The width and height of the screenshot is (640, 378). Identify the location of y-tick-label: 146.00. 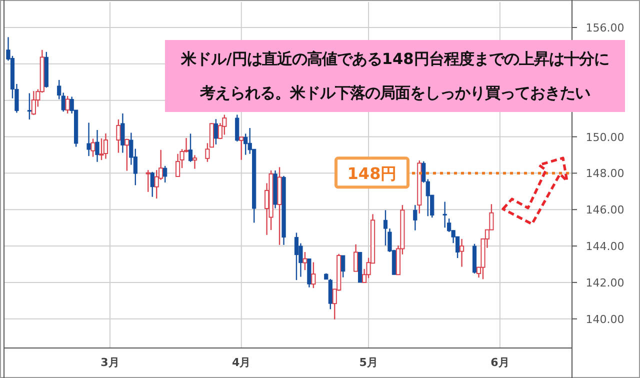
(605, 210).